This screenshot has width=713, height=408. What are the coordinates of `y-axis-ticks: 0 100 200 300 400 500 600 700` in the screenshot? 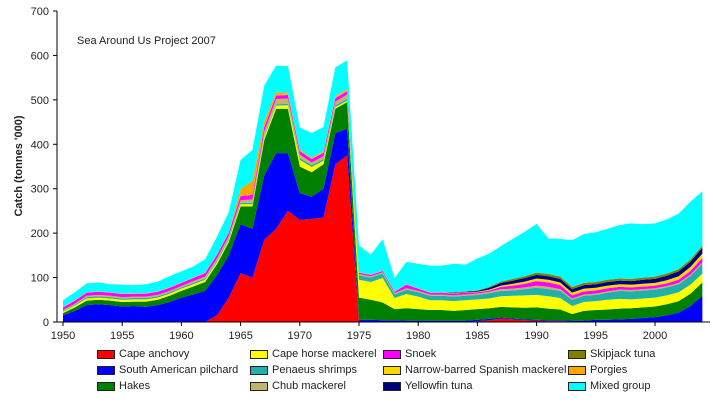 It's located at (44, 167).